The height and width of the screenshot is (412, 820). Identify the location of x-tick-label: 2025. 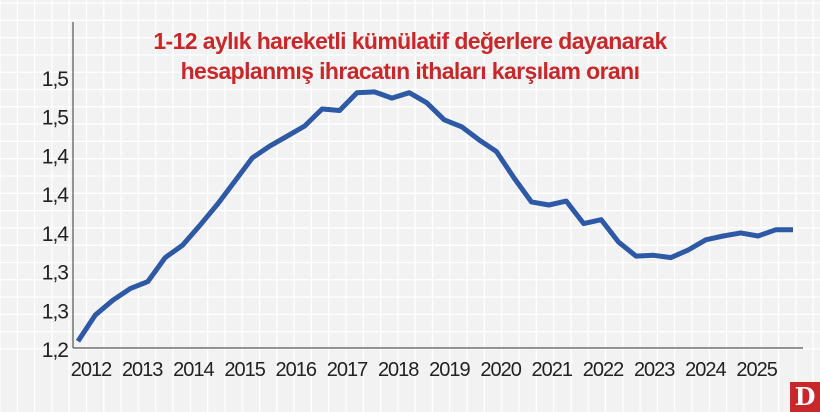
(756, 370).